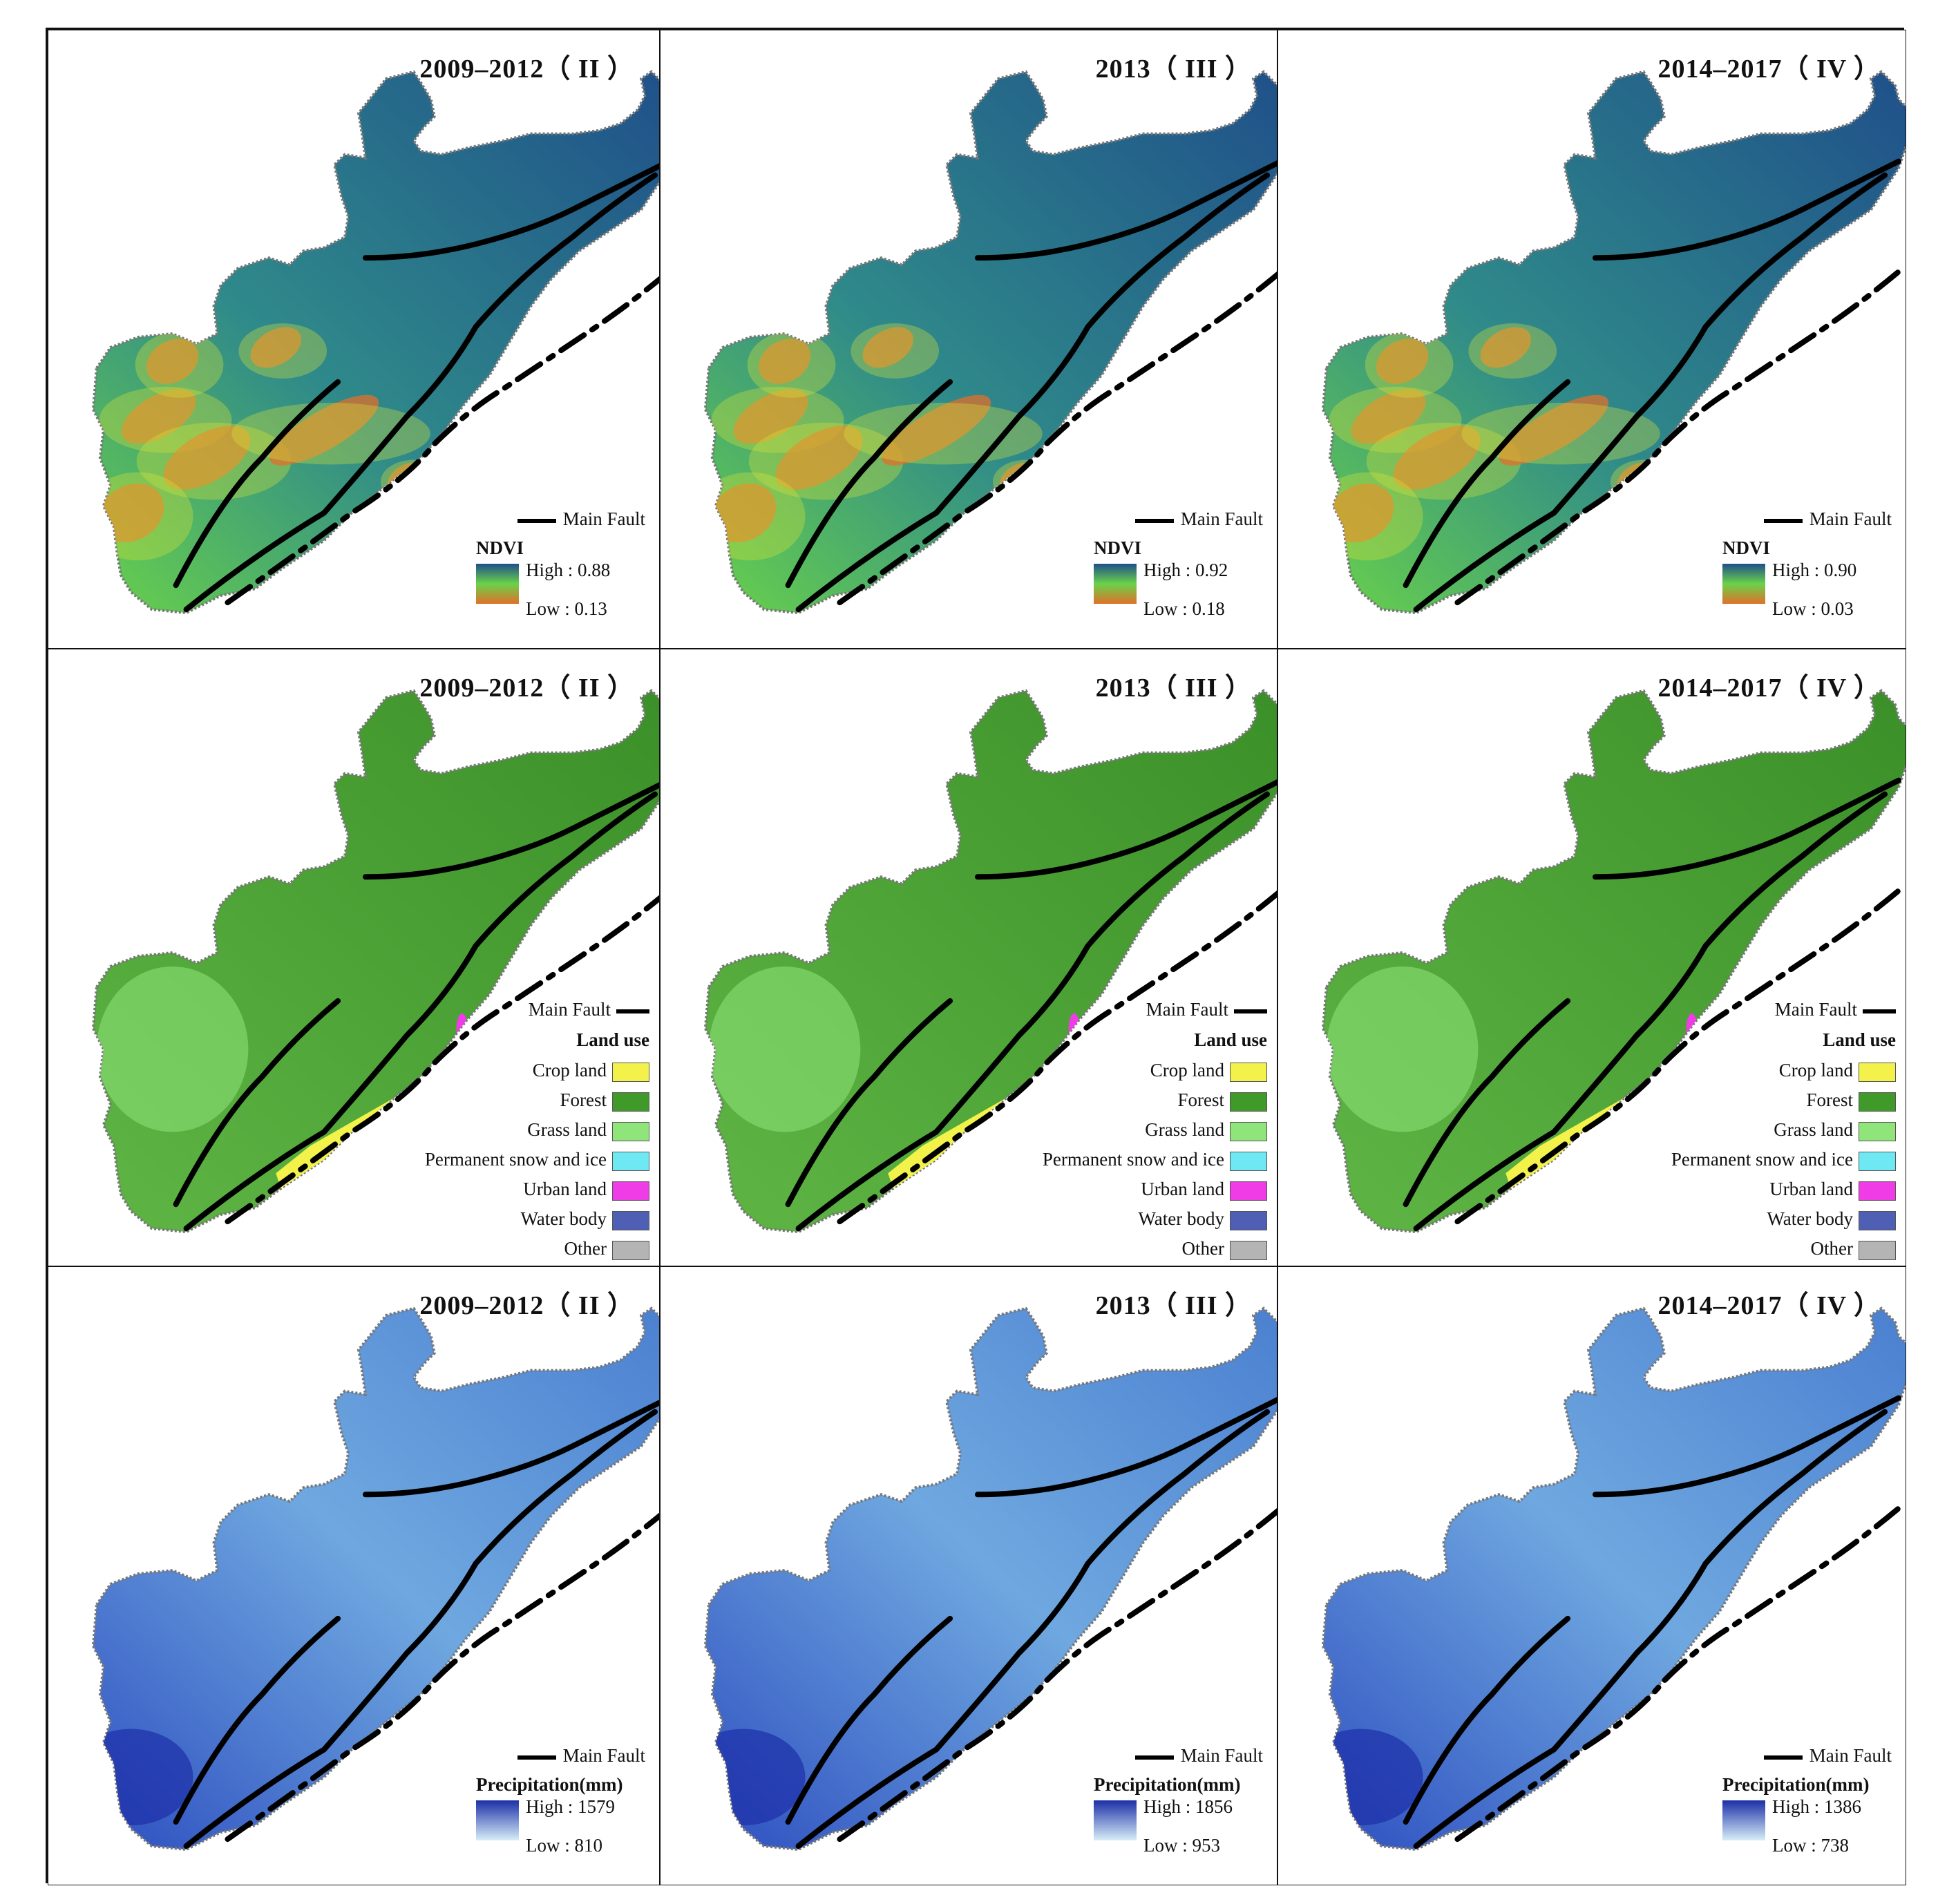 The height and width of the screenshot is (1904, 1938). I want to click on legend-class-label: Permanent snow and ice, so click(515, 1159).